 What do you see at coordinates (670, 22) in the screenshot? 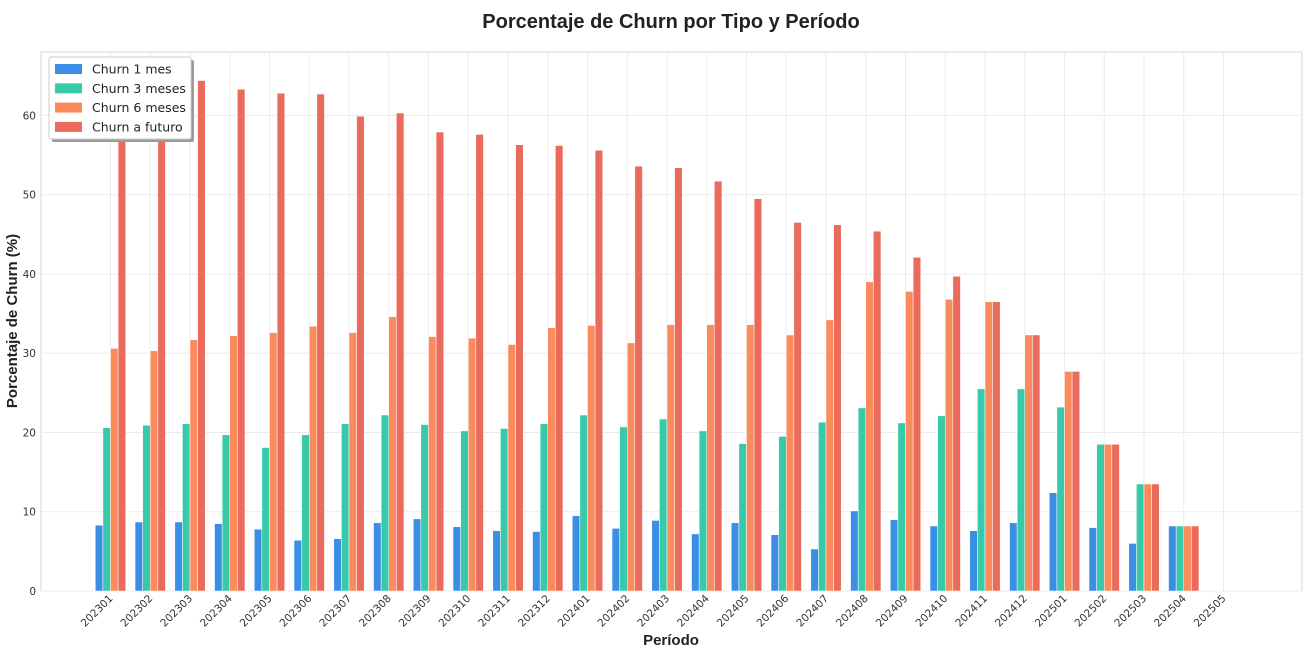
I see `chart-title: Porcentaje de Churn por Tipo y Período` at bounding box center [670, 22].